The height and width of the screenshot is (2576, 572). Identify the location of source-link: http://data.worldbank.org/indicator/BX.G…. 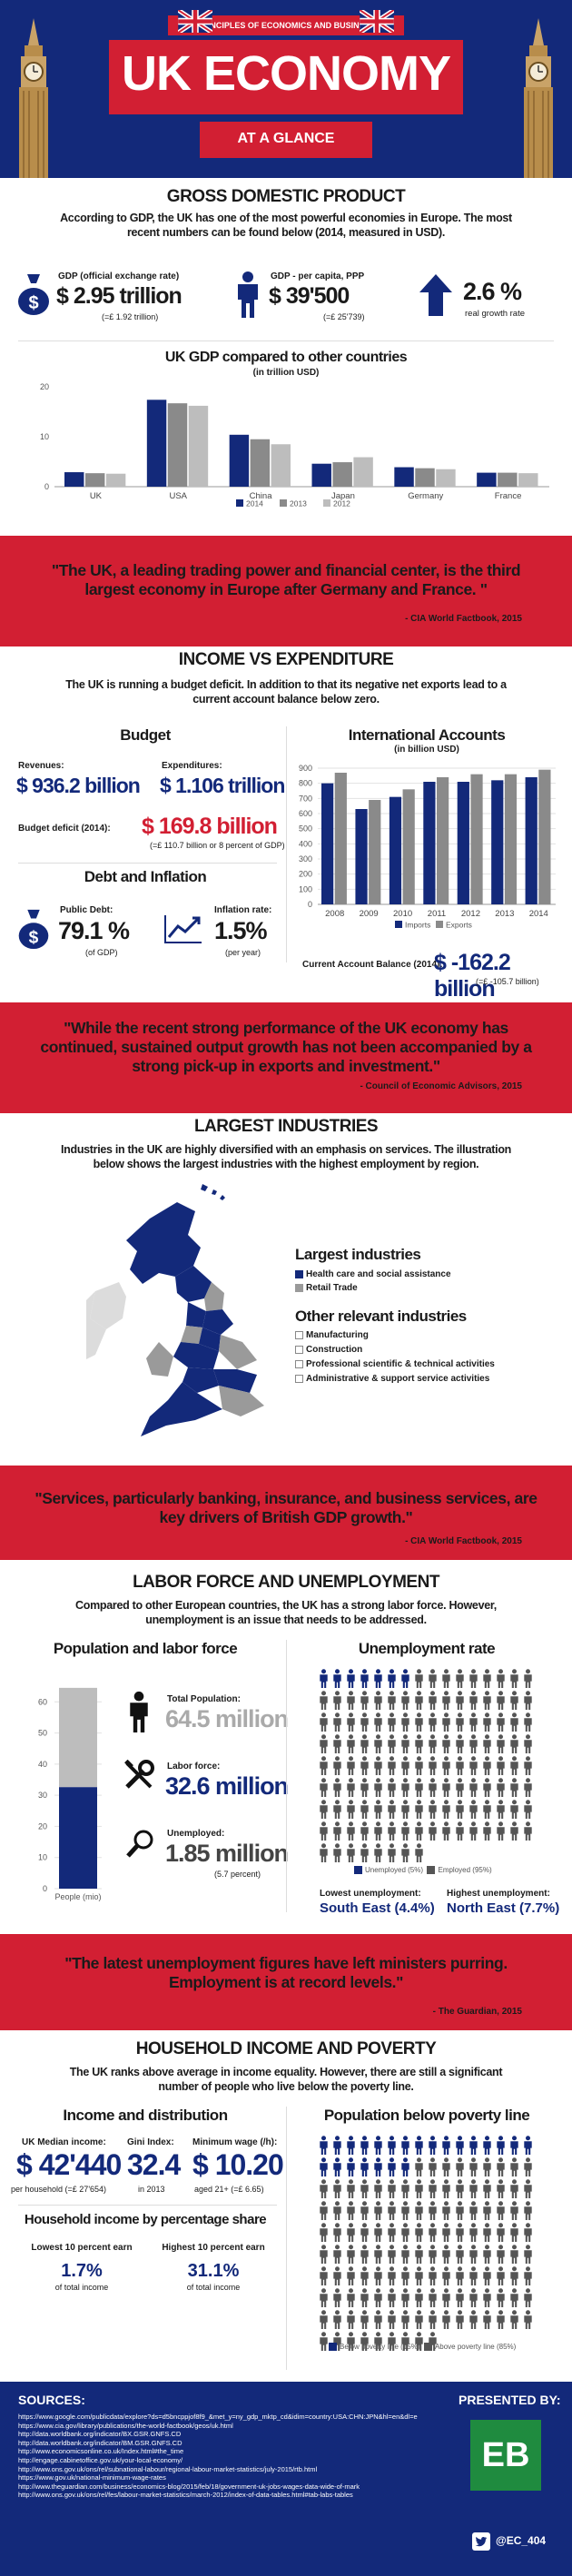
(100, 2434).